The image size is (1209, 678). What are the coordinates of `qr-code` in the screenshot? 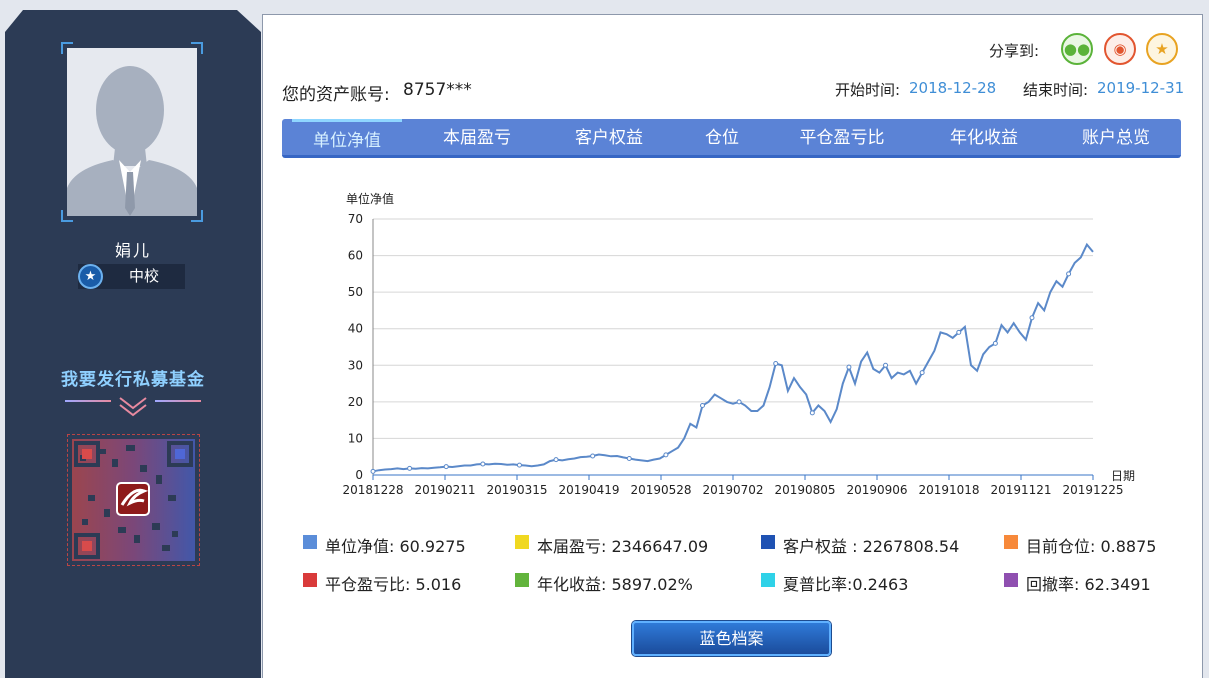 It's located at (133, 500).